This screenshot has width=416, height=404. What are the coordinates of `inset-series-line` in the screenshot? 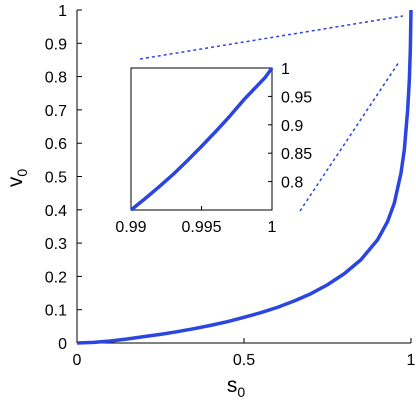 It's located at (201, 139).